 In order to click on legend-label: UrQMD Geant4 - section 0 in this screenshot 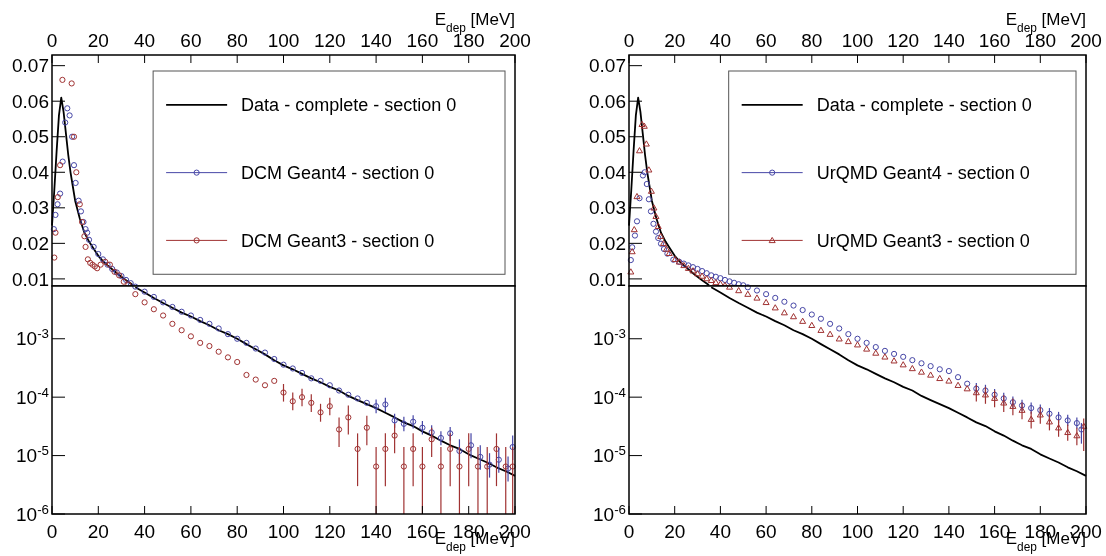, I will do `click(923, 172)`.